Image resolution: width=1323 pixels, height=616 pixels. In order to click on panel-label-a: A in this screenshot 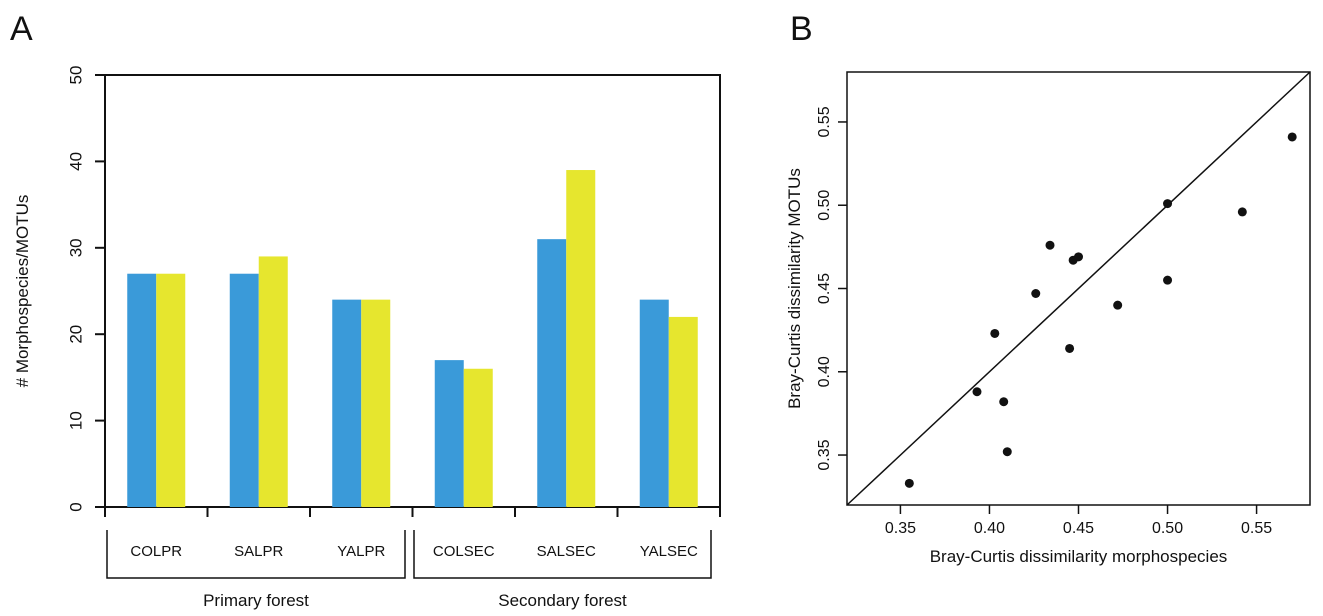, I will do `click(21, 29)`.